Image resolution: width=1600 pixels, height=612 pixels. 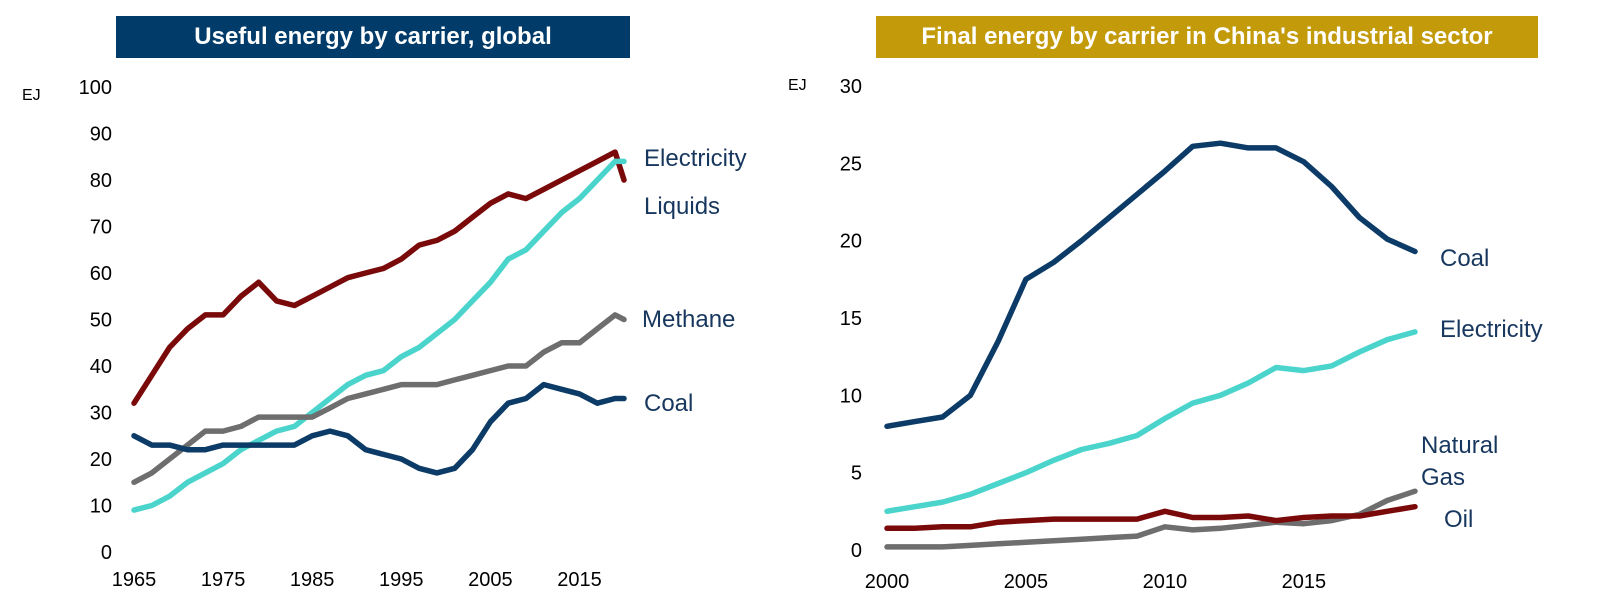 What do you see at coordinates (1151, 422) in the screenshot?
I see `right-series-line-electricity` at bounding box center [1151, 422].